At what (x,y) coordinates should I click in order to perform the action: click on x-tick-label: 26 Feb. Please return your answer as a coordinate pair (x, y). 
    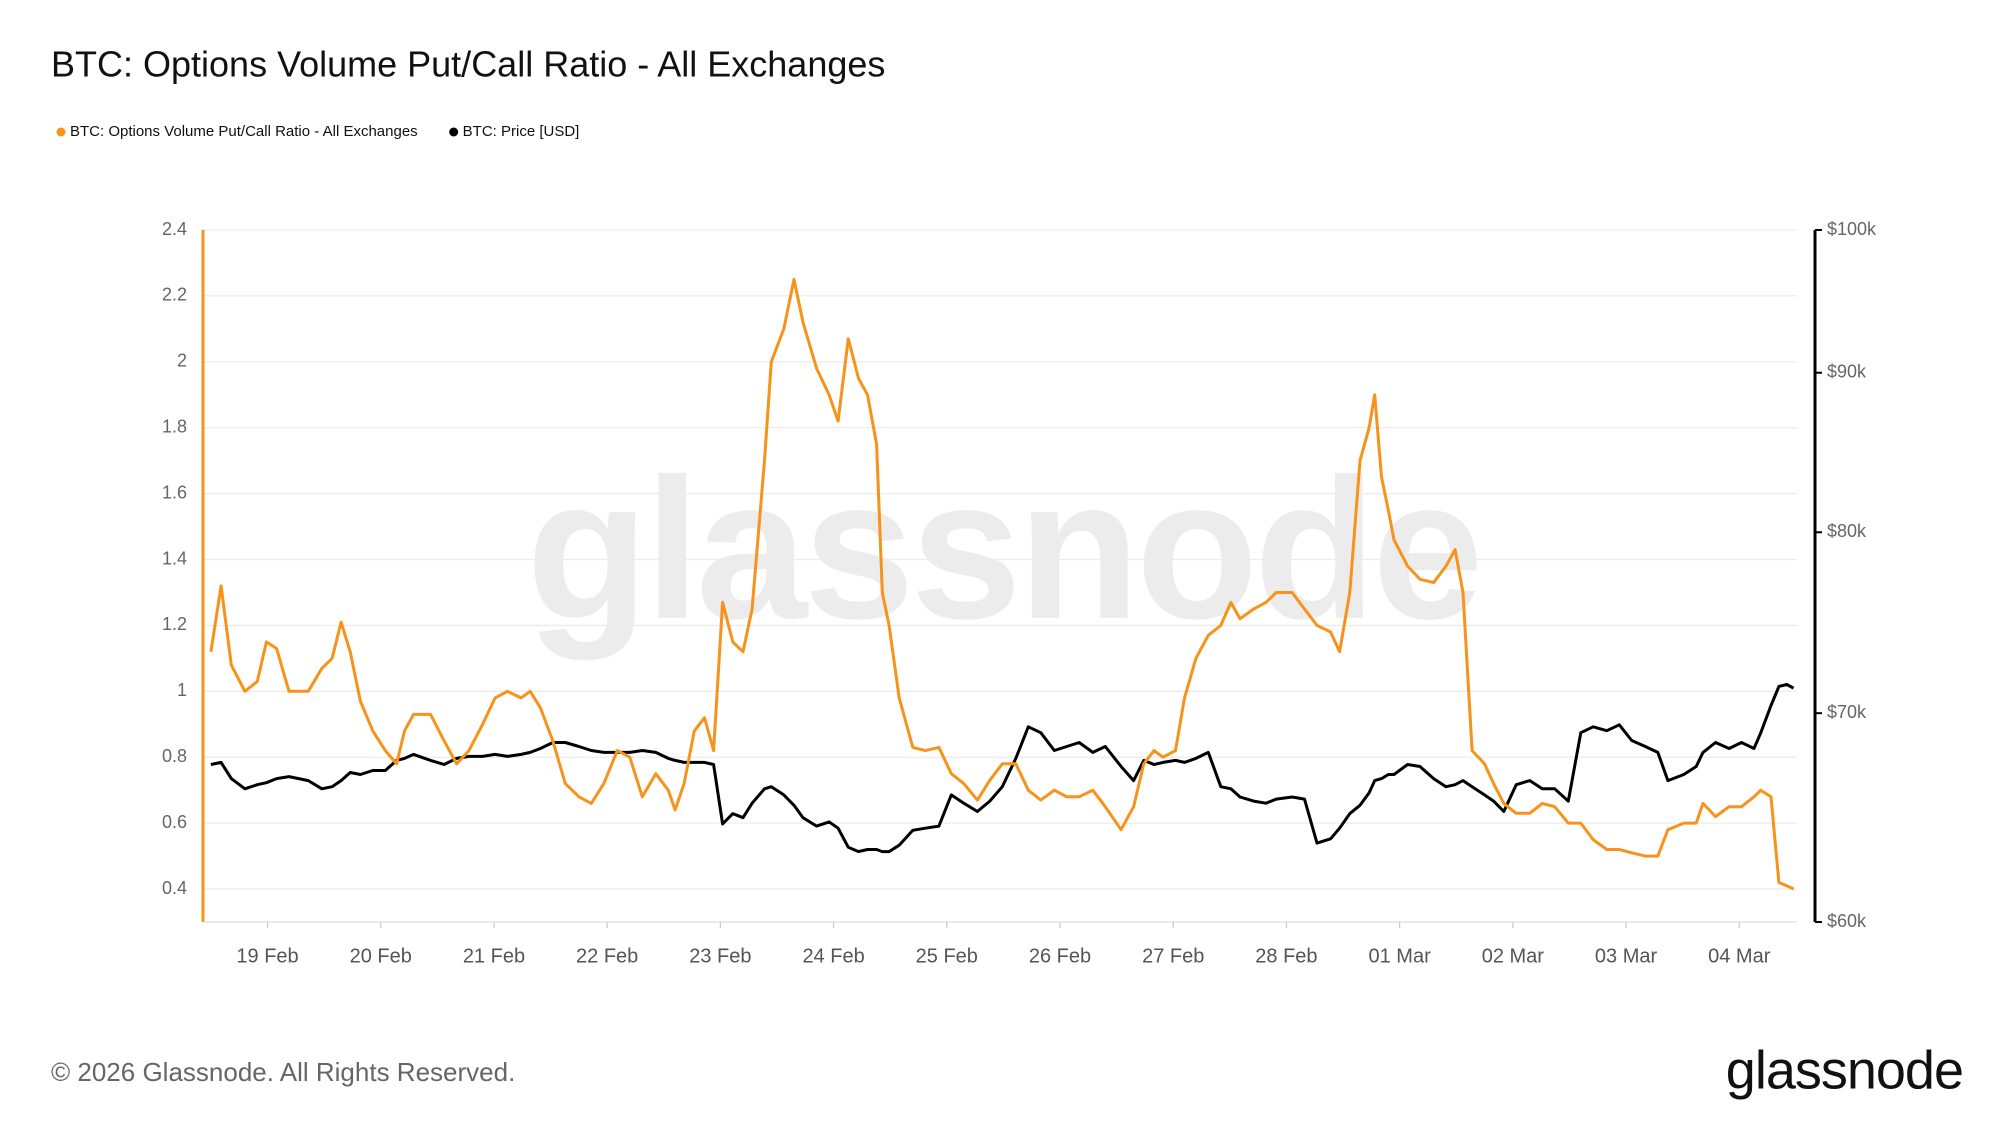
    Looking at the image, I should click on (1060, 956).